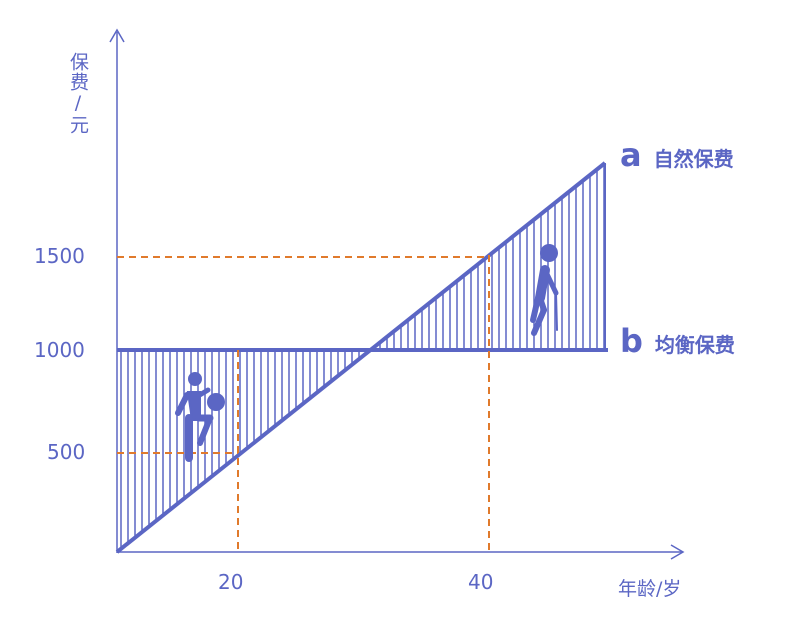 Image resolution: width=809 pixels, height=640 pixels. What do you see at coordinates (677, 552) in the screenshot?
I see `x-axis-arrow-icon` at bounding box center [677, 552].